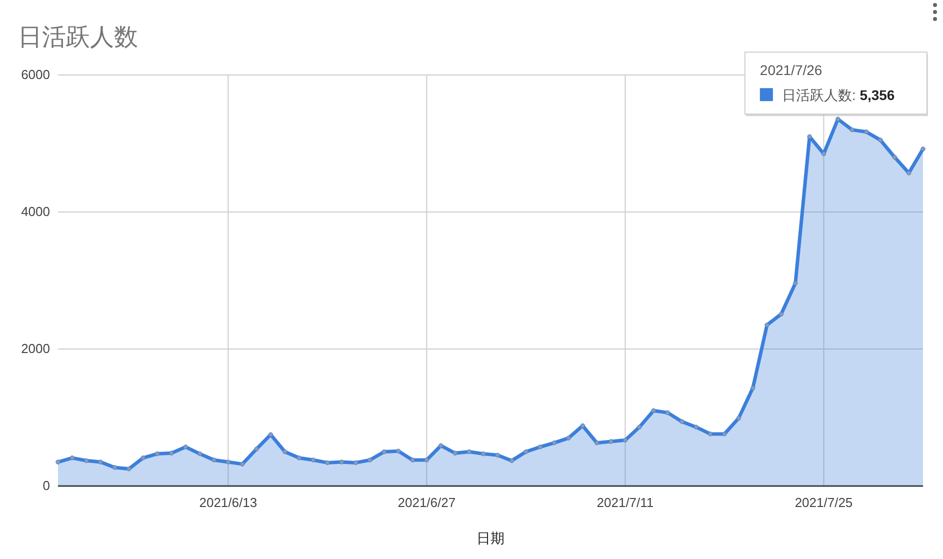  What do you see at coordinates (46, 486) in the screenshot?
I see `y-tick-label: 0` at bounding box center [46, 486].